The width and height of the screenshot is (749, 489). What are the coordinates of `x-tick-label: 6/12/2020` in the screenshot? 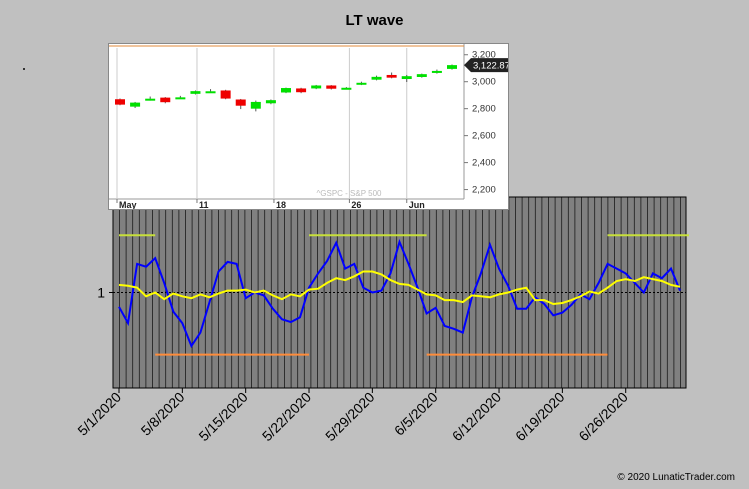 It's located at (477, 417).